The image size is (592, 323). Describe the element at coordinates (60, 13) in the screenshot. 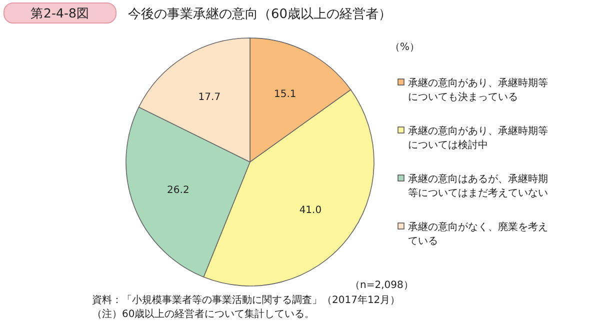

I see `chart-subtitle: 第2-4-8図` at that location.